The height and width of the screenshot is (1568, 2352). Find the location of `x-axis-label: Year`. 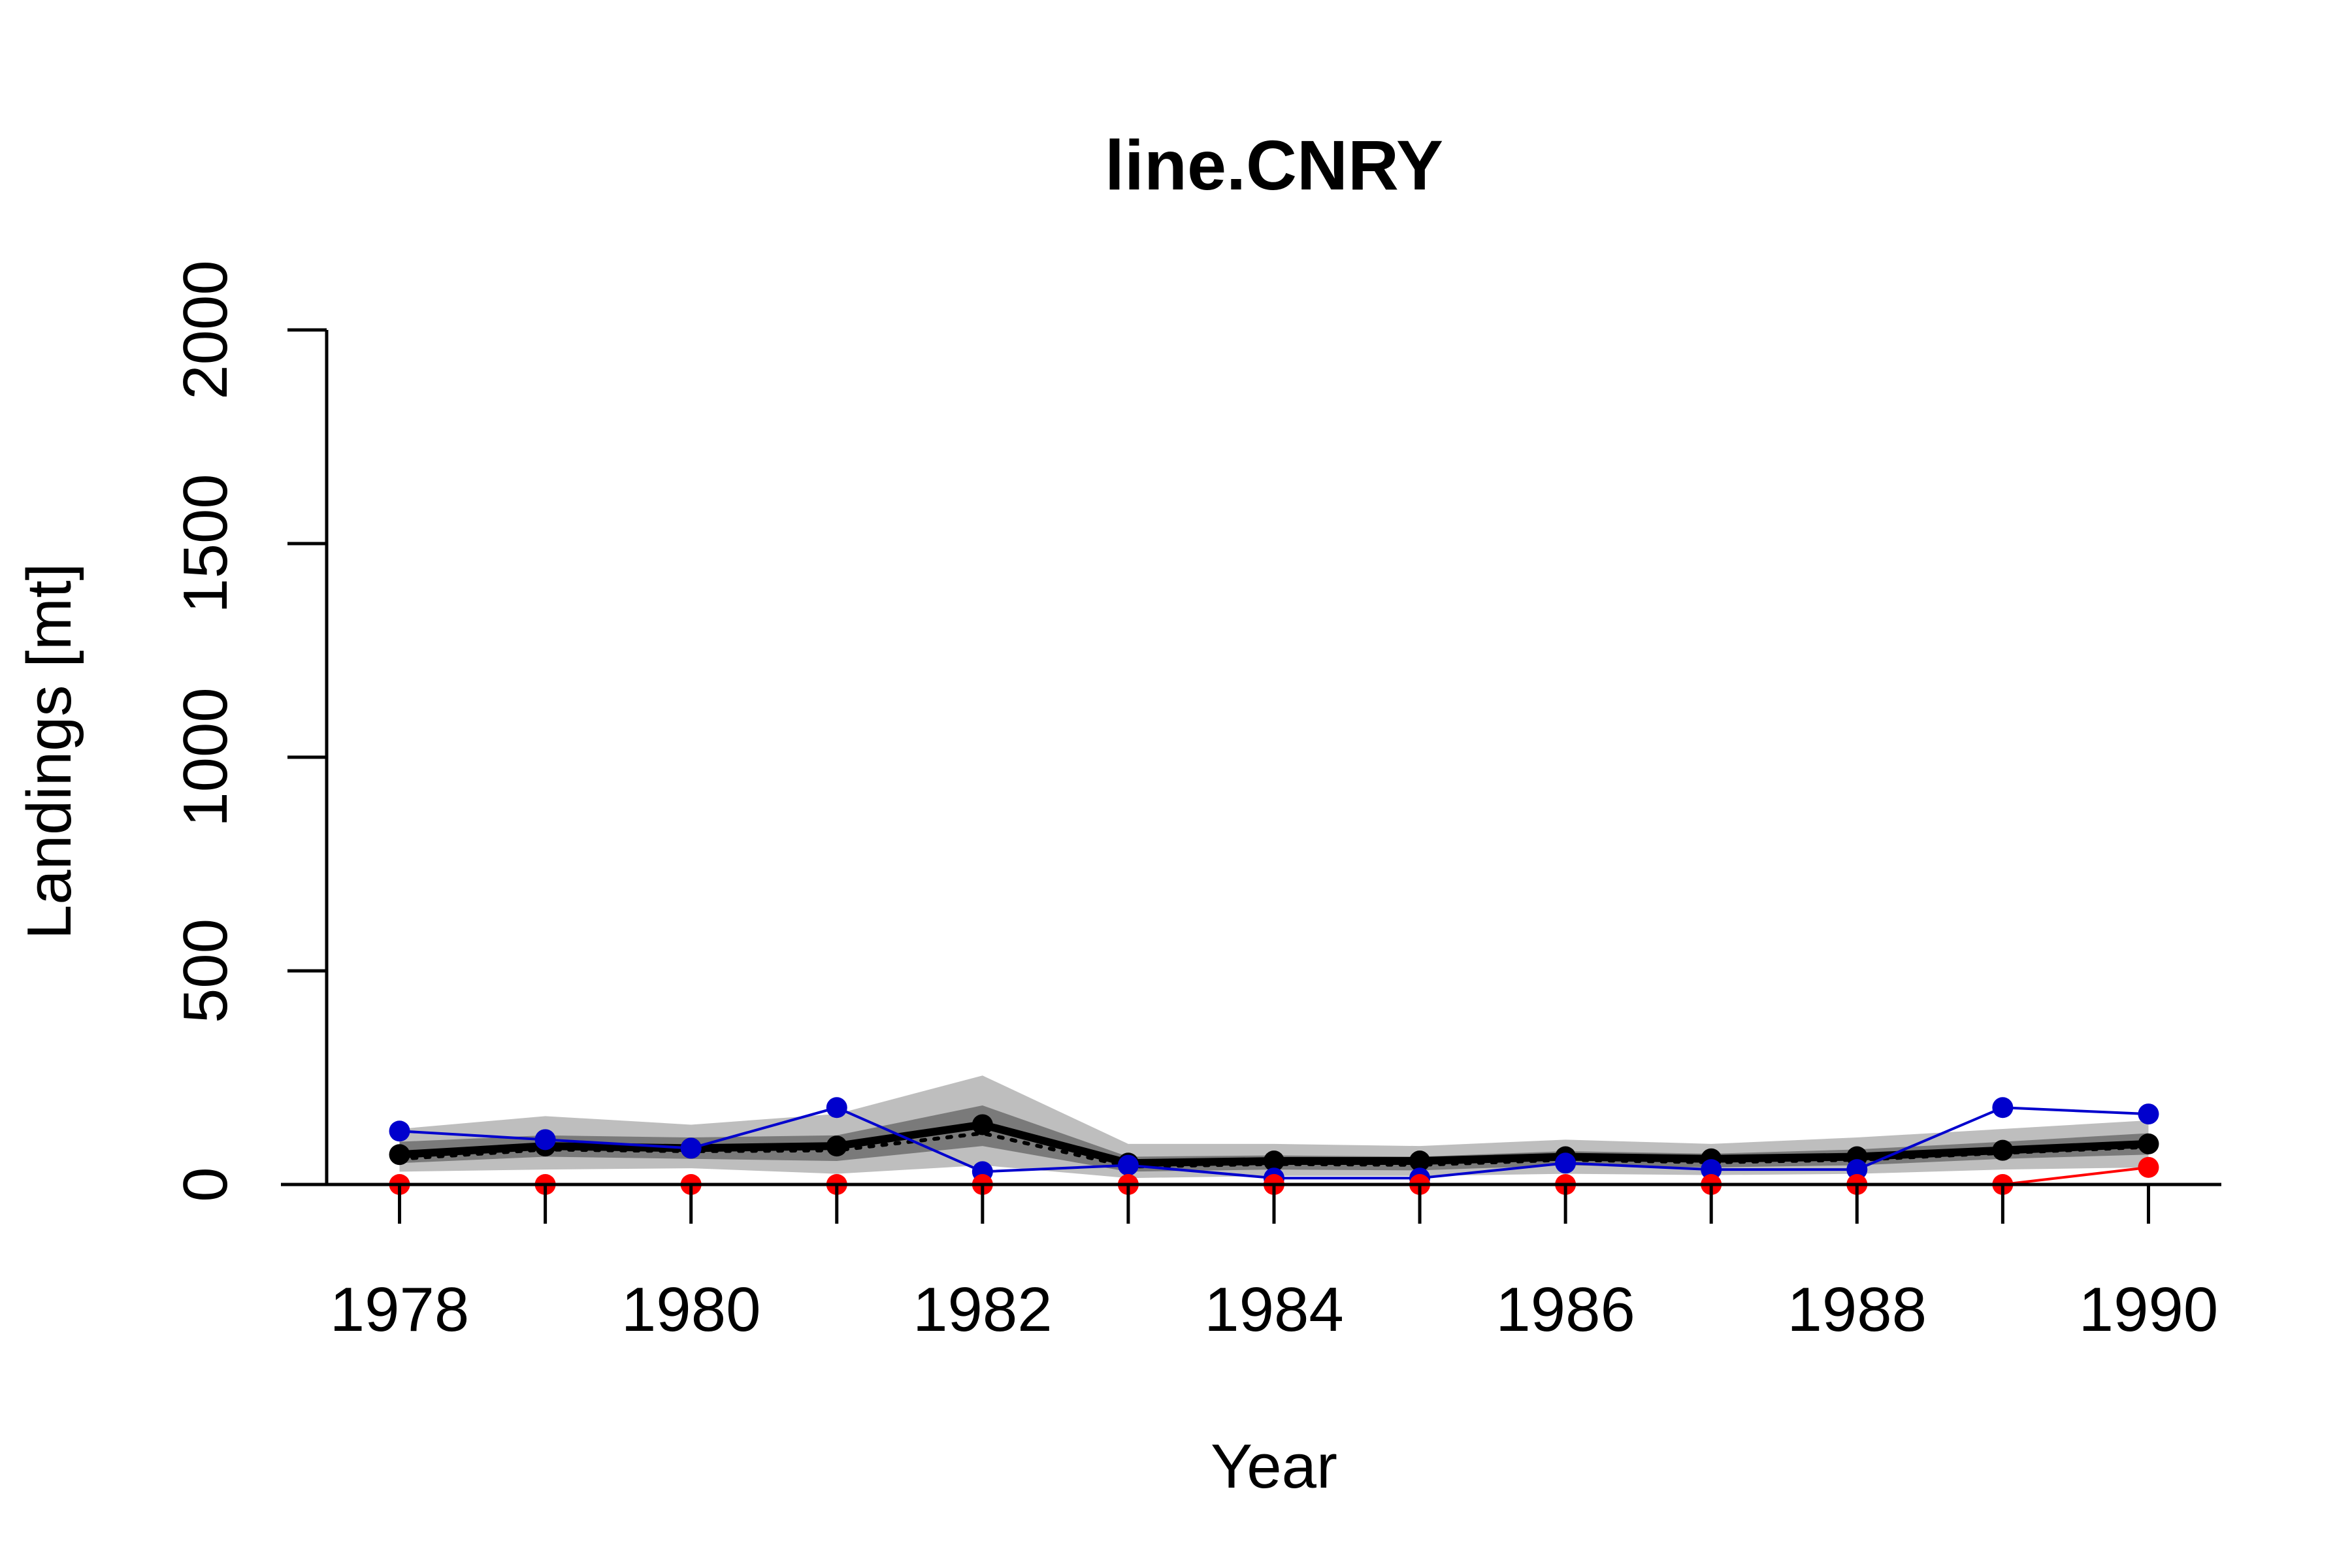

x-axis-label: Year is located at coordinates (1274, 1466).